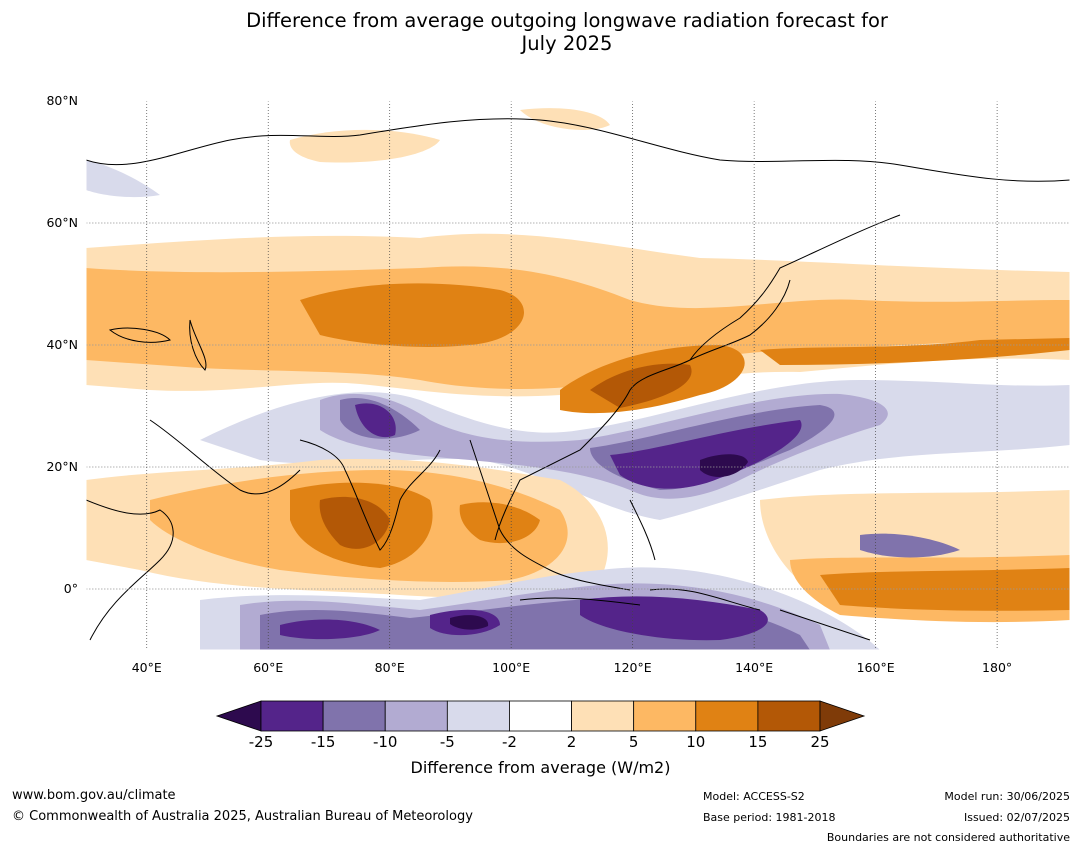  I want to click on model-label: Model: ACCESS-S2, so click(754, 796).